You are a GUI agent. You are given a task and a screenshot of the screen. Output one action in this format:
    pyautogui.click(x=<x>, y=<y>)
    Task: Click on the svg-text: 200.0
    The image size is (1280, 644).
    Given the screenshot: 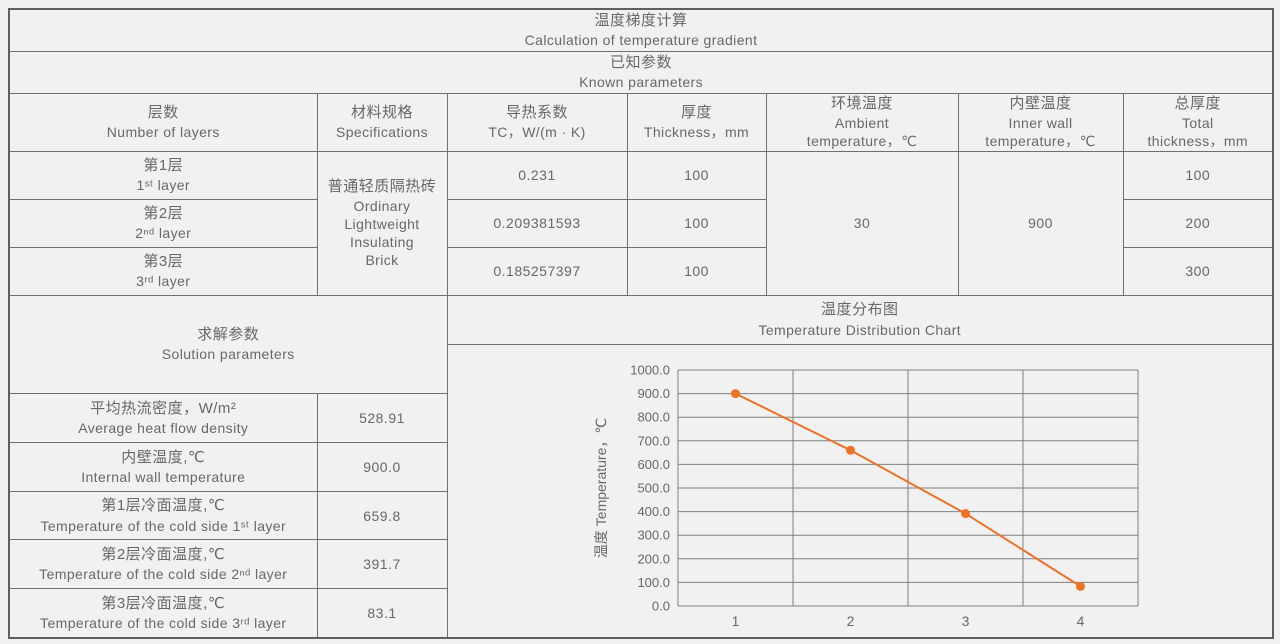 What is the action you would take?
    pyautogui.click(x=653, y=558)
    